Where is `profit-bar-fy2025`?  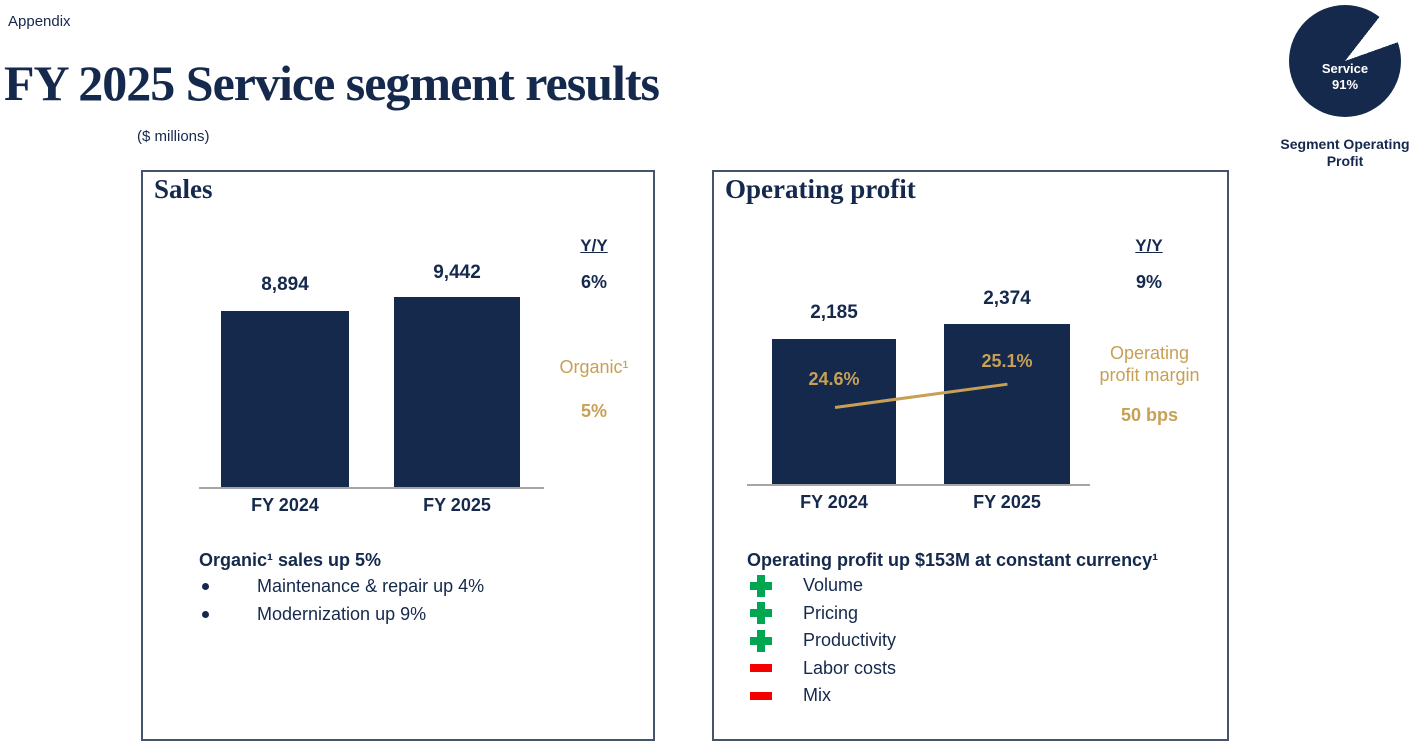 profit-bar-fy2025 is located at coordinates (1007, 404).